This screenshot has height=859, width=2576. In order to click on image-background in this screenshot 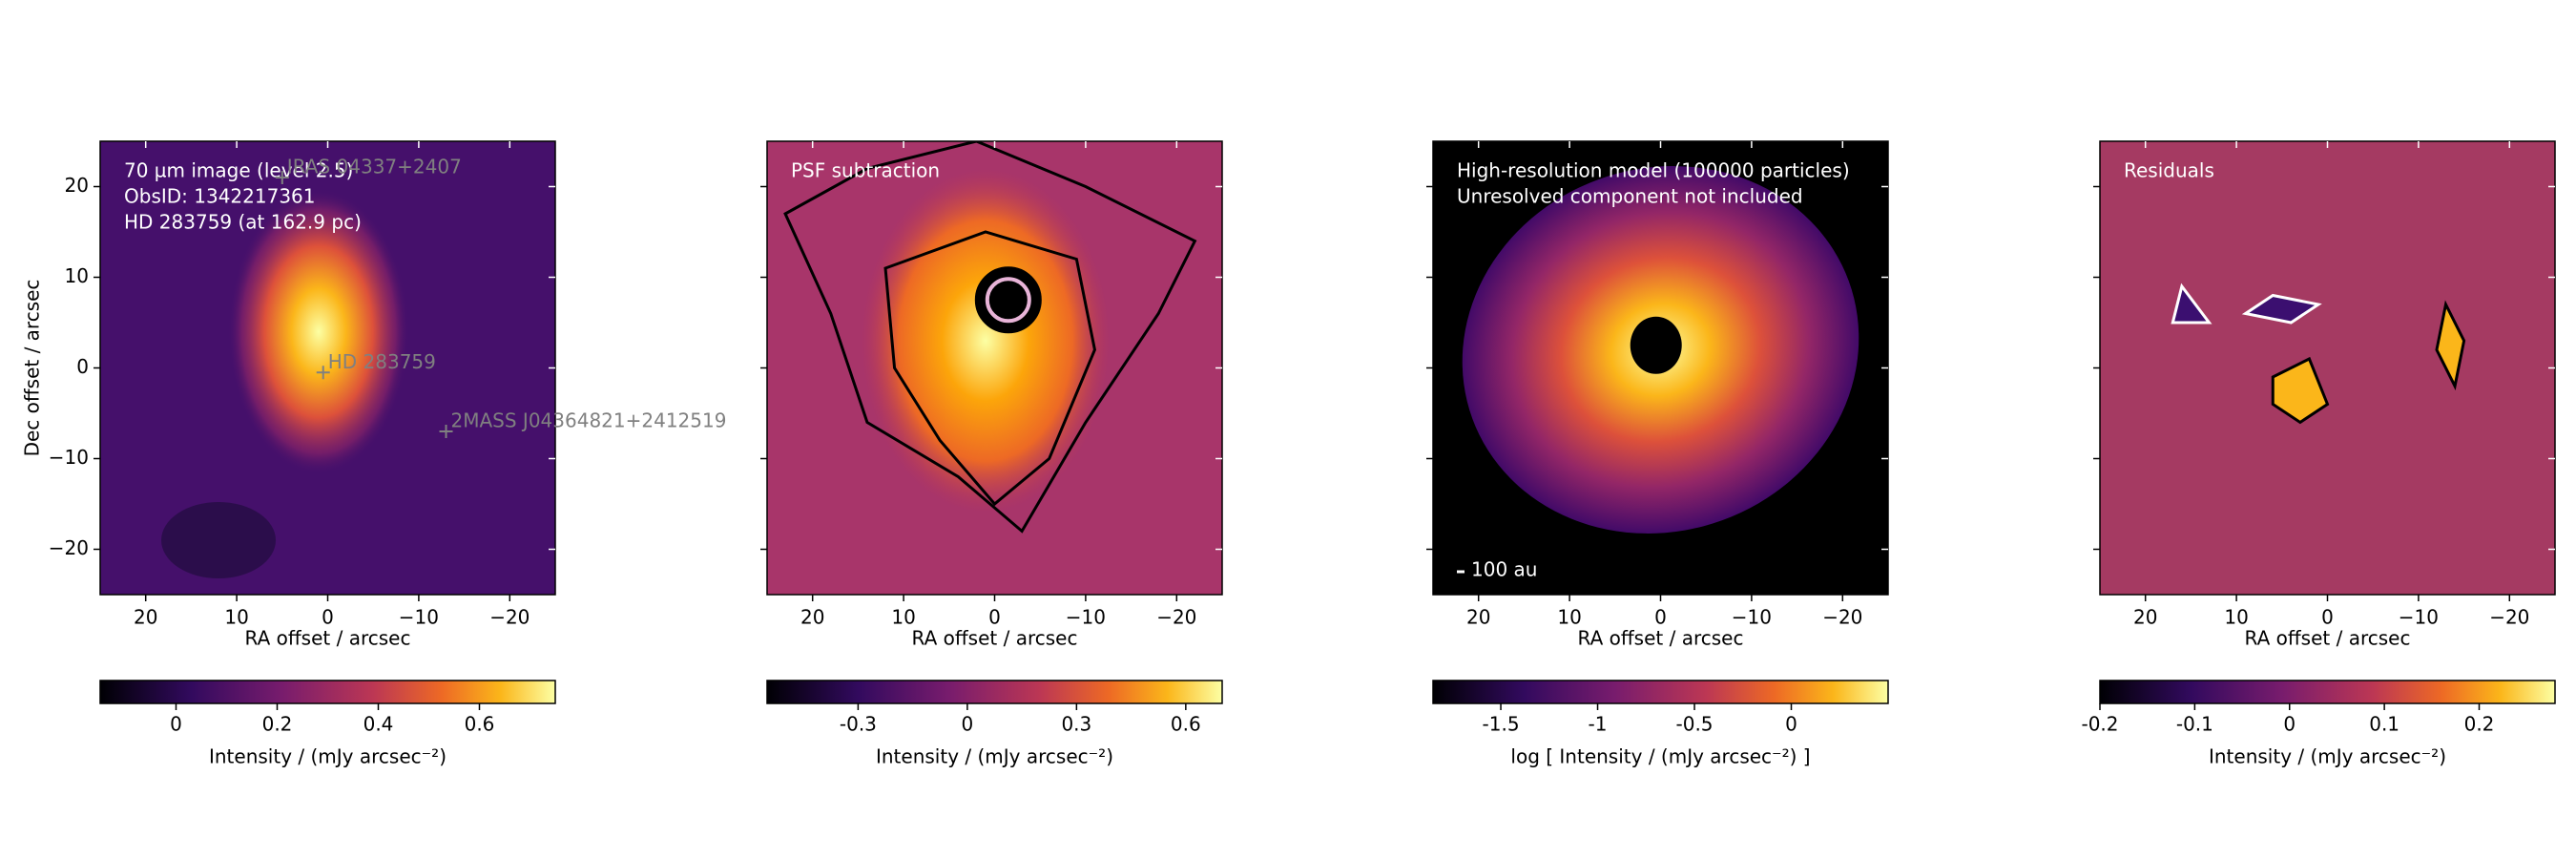, I will do `click(2327, 368)`.